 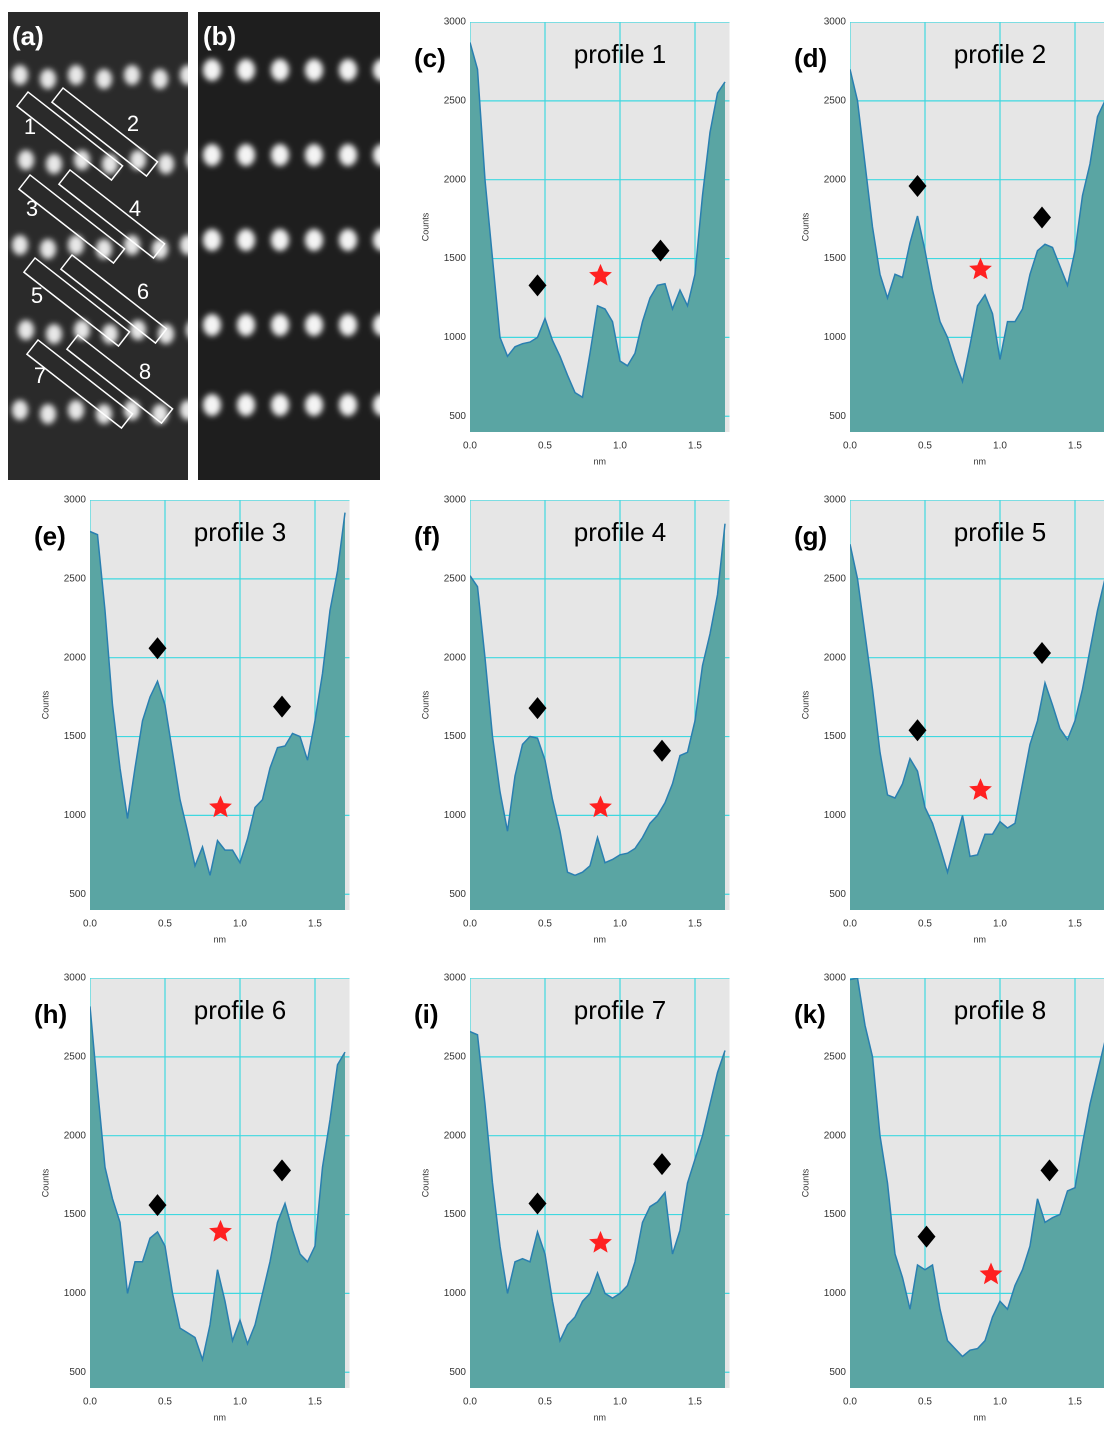 What do you see at coordinates (1000, 54) in the screenshot?
I see `profile-title: profile 2` at bounding box center [1000, 54].